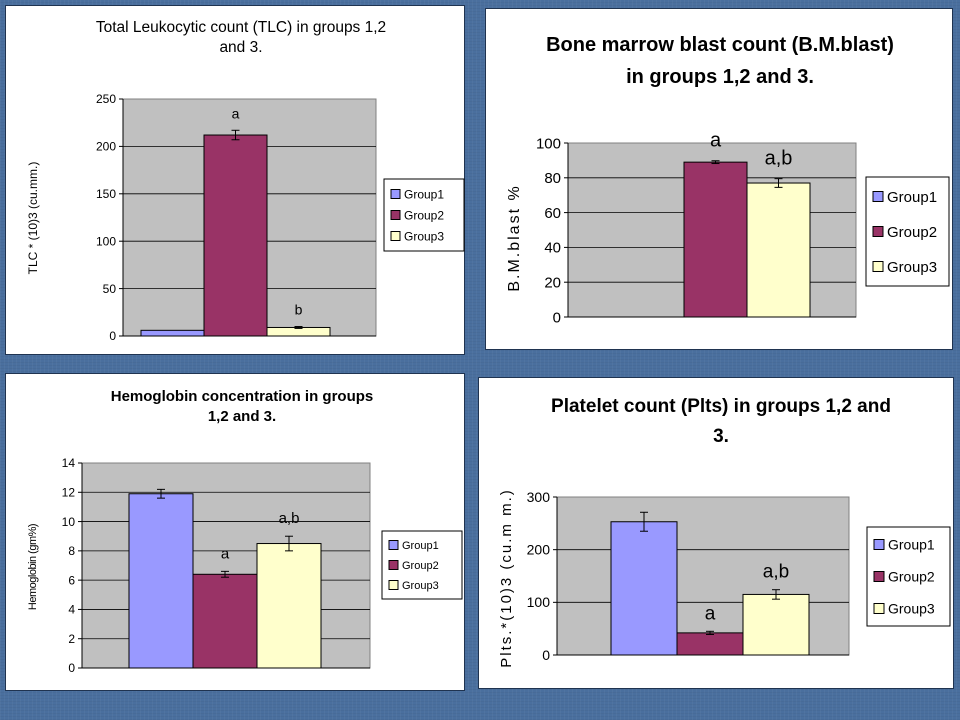 This screenshot has width=960, height=720. What do you see at coordinates (106, 99) in the screenshot?
I see `y-tick-label: 250` at bounding box center [106, 99].